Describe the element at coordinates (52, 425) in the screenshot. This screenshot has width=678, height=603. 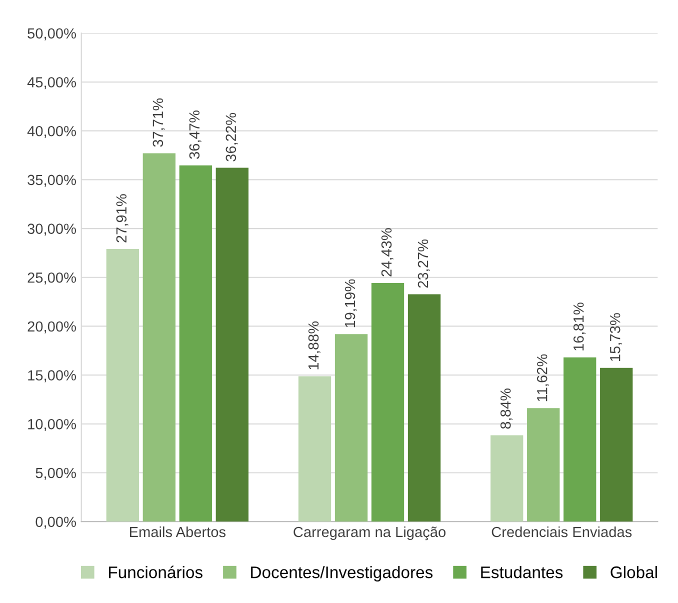
I see `y-tick-label: 10,00%` at that location.